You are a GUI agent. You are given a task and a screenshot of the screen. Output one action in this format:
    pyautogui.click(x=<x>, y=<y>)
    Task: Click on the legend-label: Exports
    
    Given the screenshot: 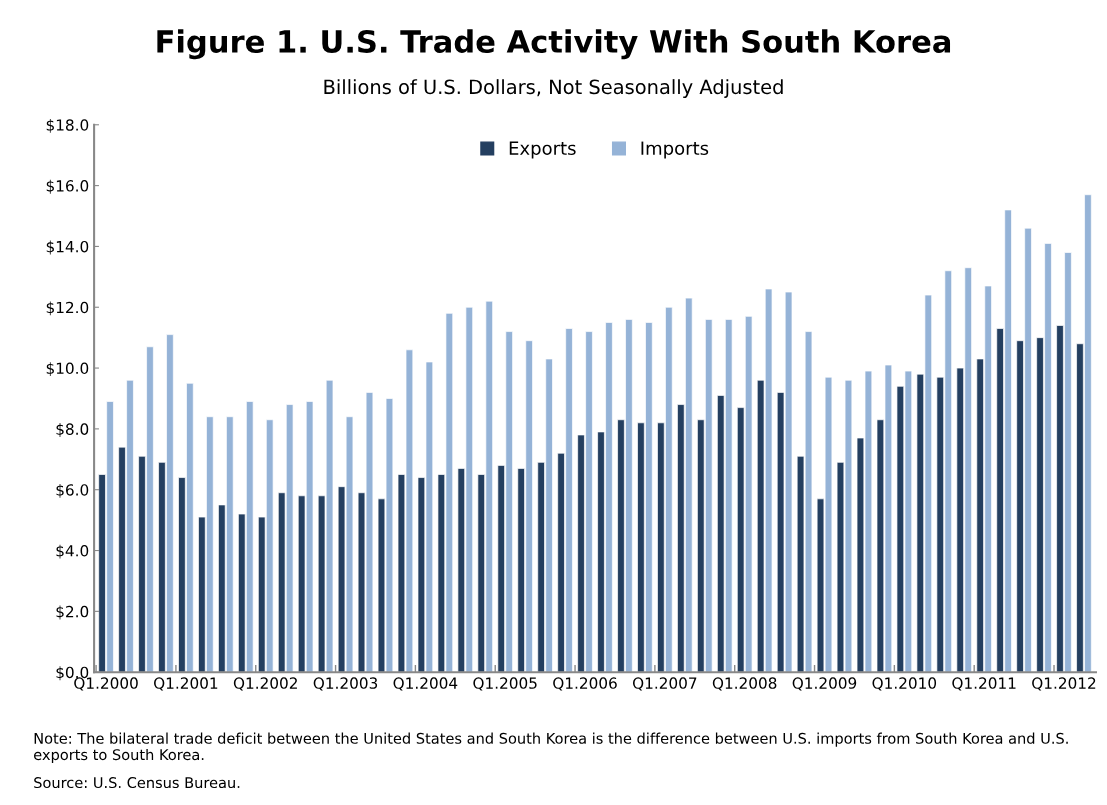 What is the action you would take?
    pyautogui.click(x=542, y=150)
    